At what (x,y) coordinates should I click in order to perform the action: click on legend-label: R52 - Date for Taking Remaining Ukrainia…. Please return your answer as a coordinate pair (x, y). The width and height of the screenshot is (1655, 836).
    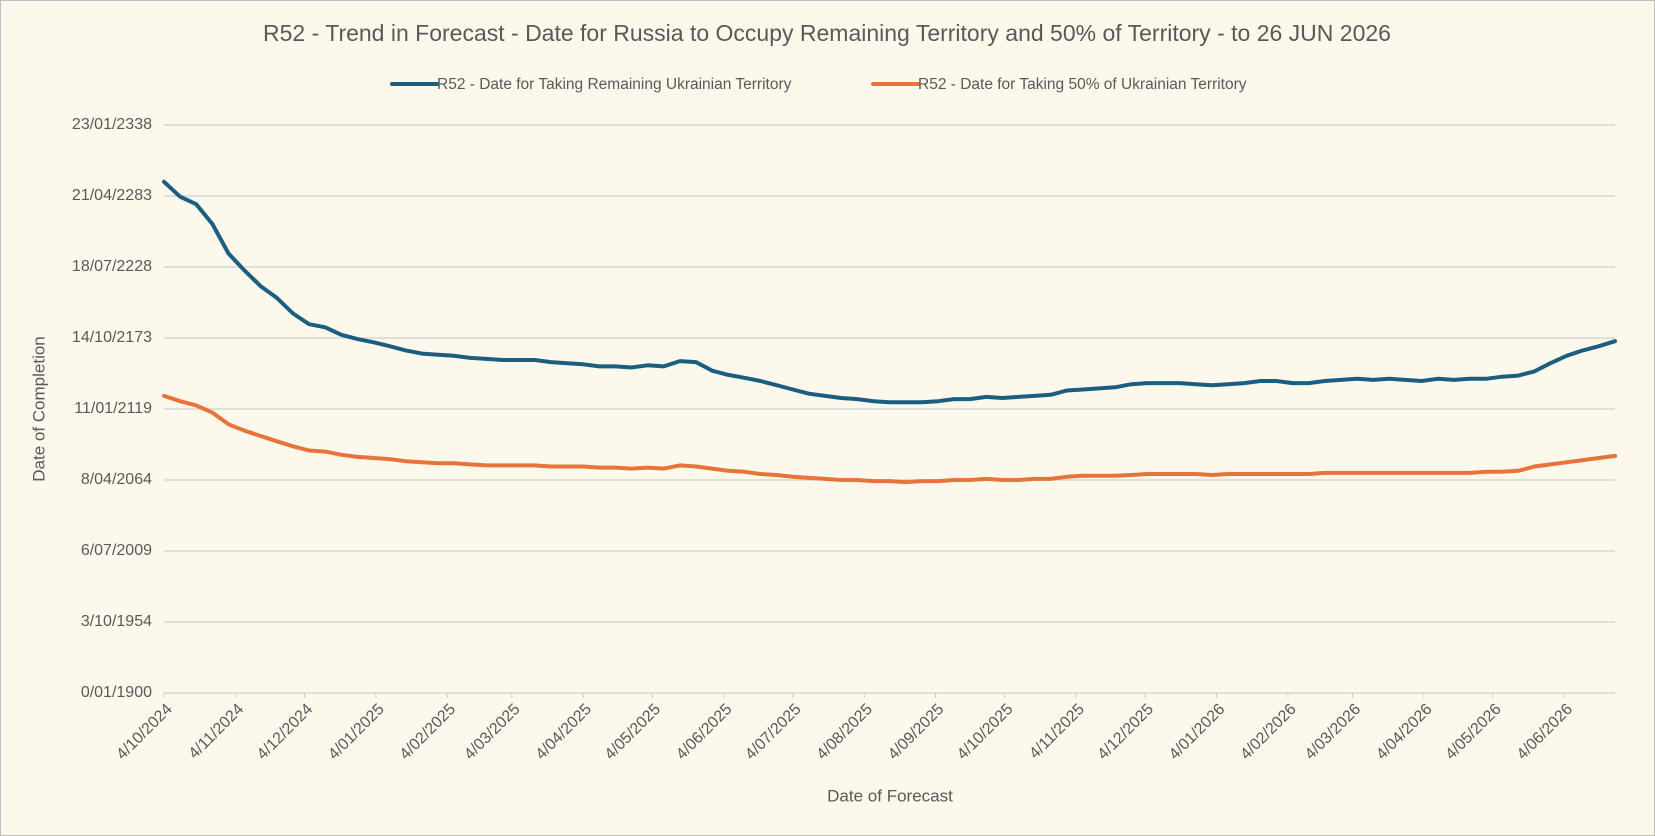
    Looking at the image, I should click on (614, 84).